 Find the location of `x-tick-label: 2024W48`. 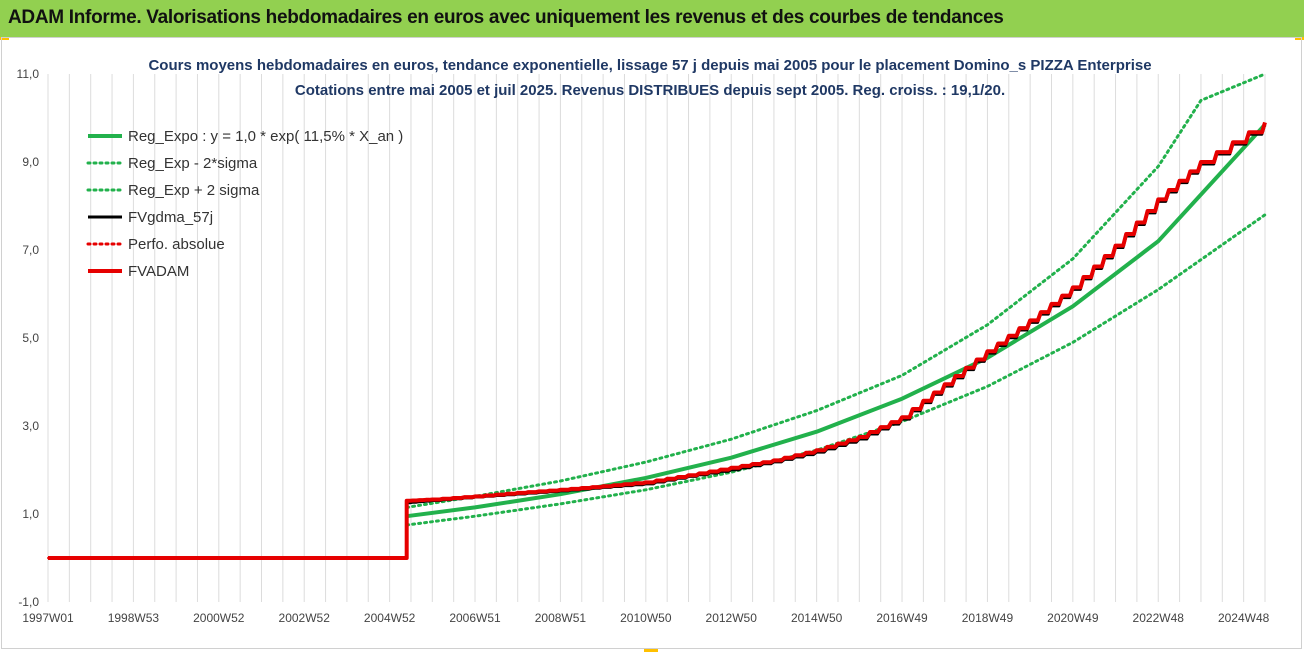

x-tick-label: 2024W48 is located at coordinates (1244, 618).